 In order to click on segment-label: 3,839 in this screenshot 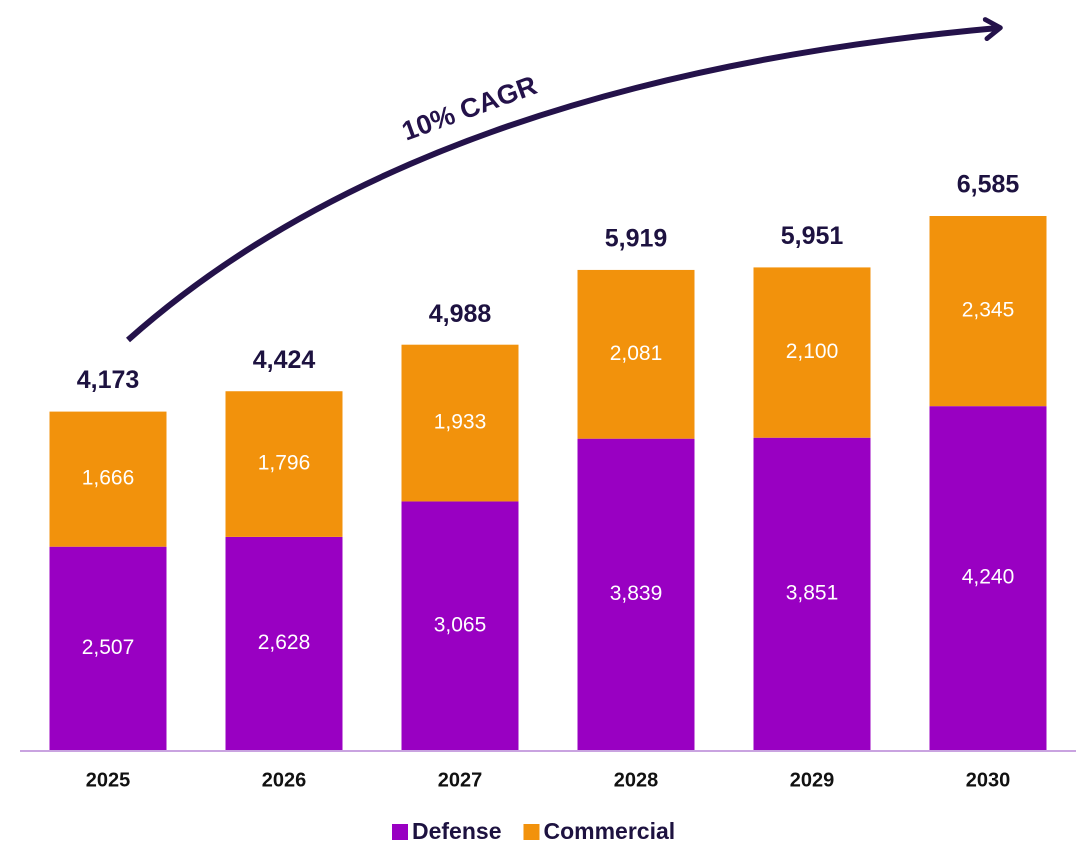, I will do `click(636, 593)`.